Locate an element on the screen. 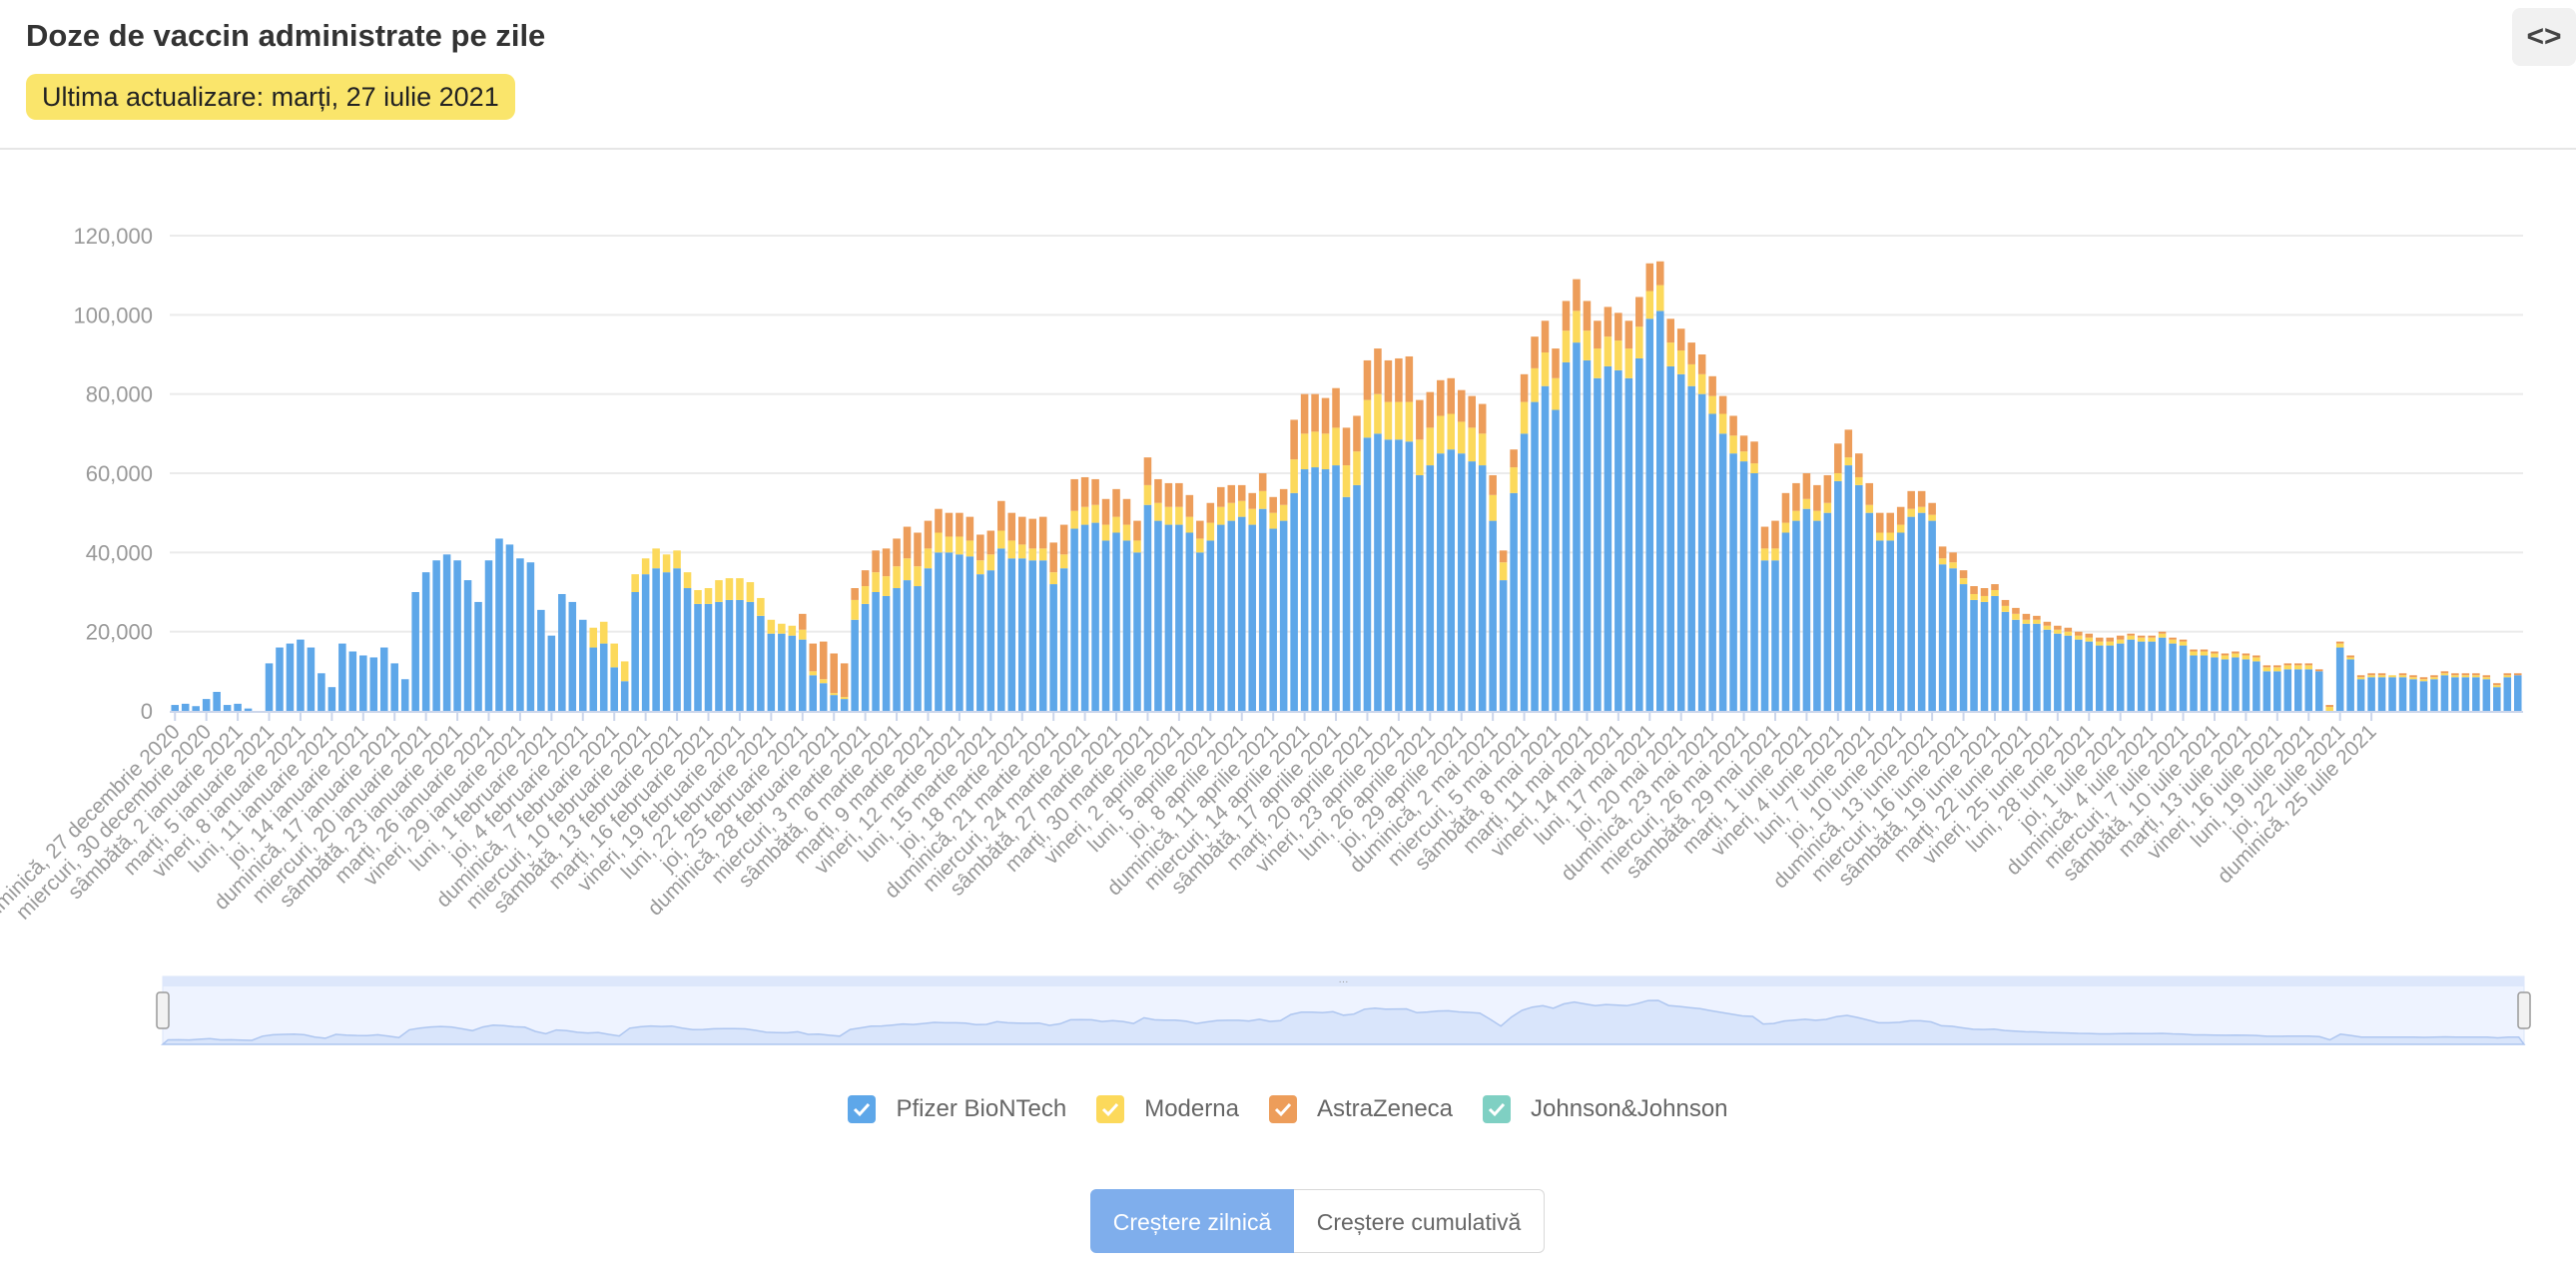 The width and height of the screenshot is (2576, 1274). daily-growth-button: Creștere zilnică is located at coordinates (1192, 1221).